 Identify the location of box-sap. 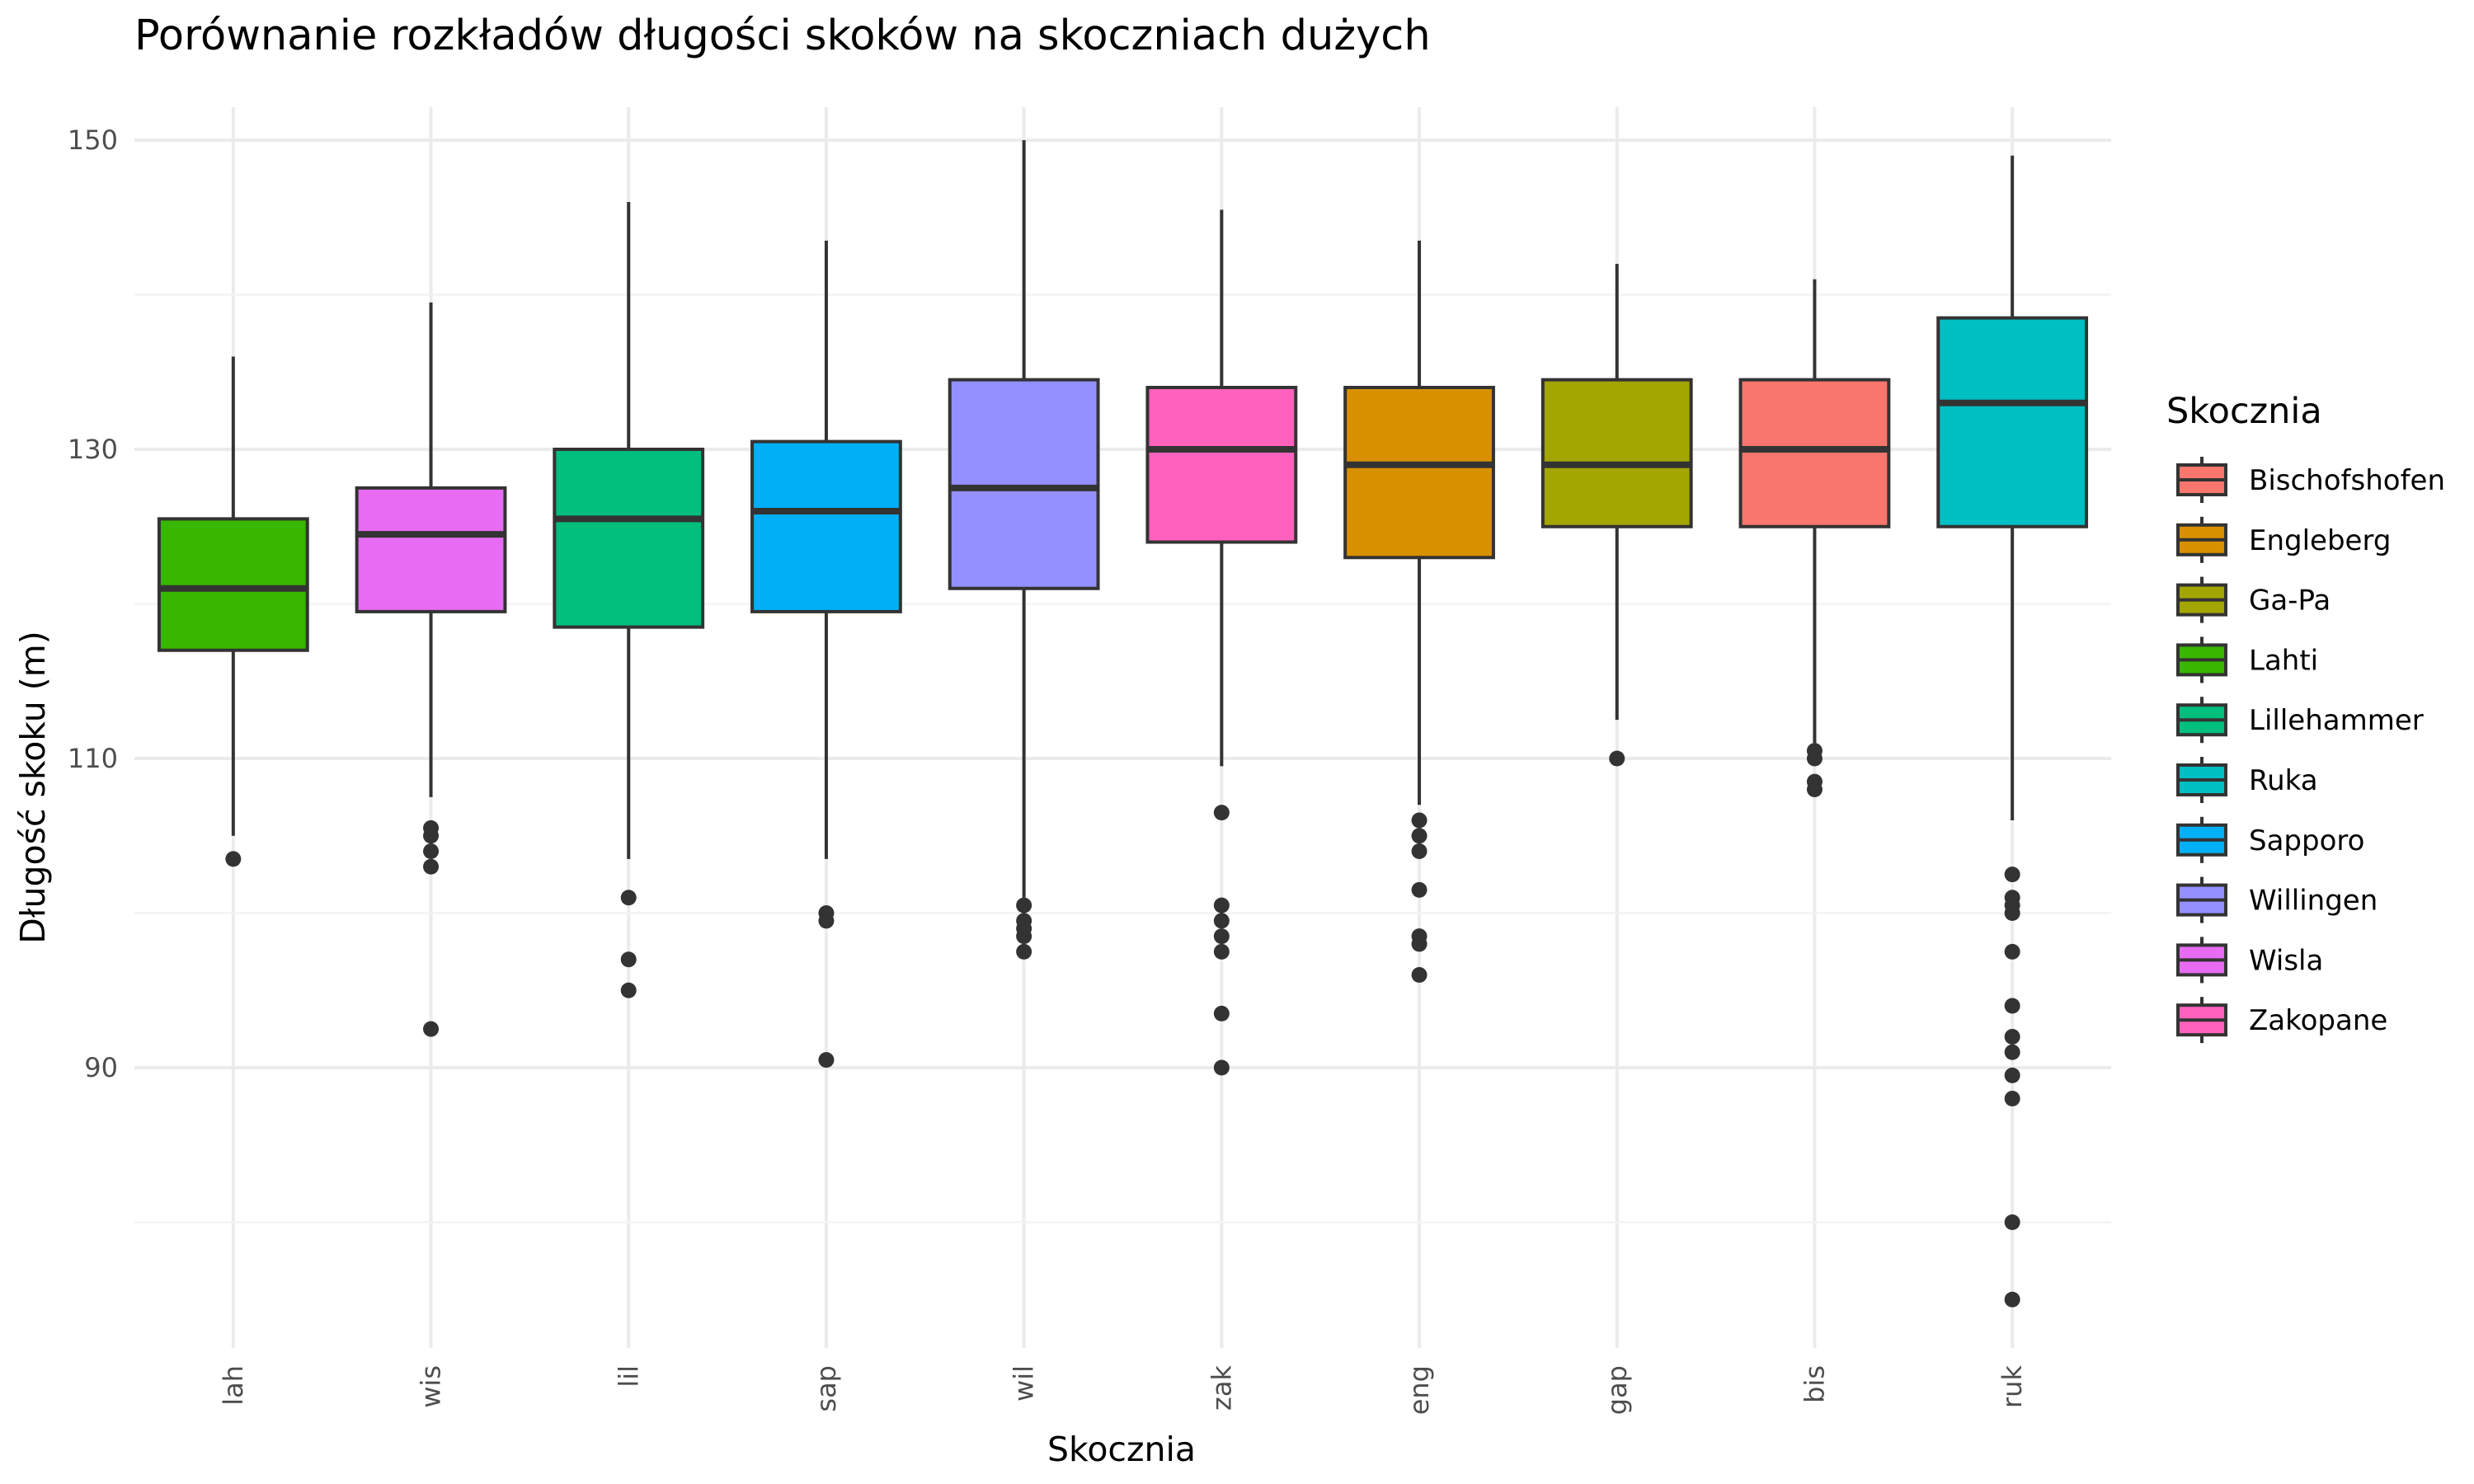
(826, 654).